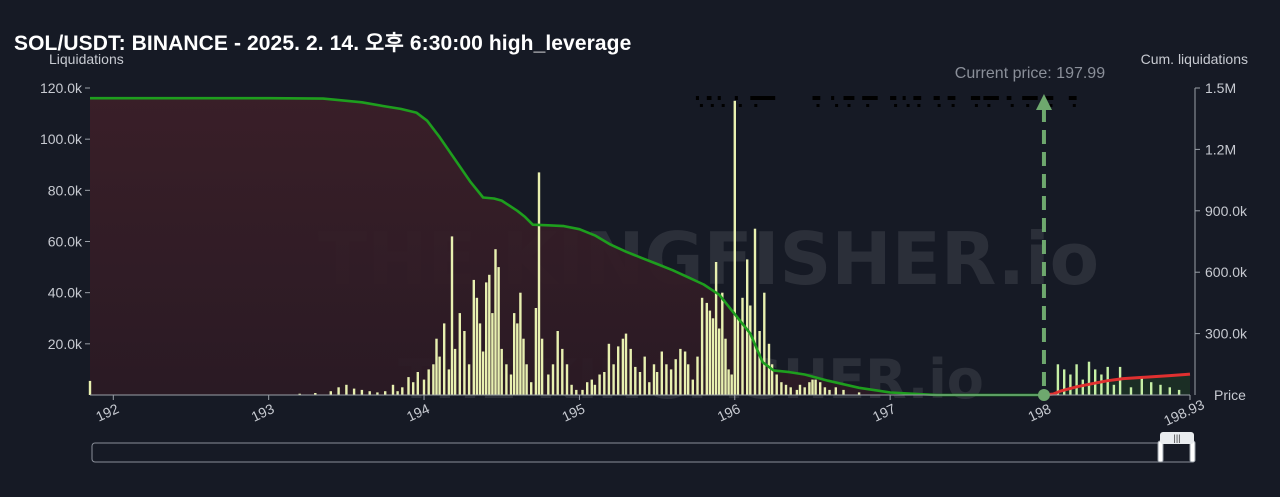 This screenshot has width=1280, height=497. I want to click on current-price-arrow-icon, so click(1043, 102).